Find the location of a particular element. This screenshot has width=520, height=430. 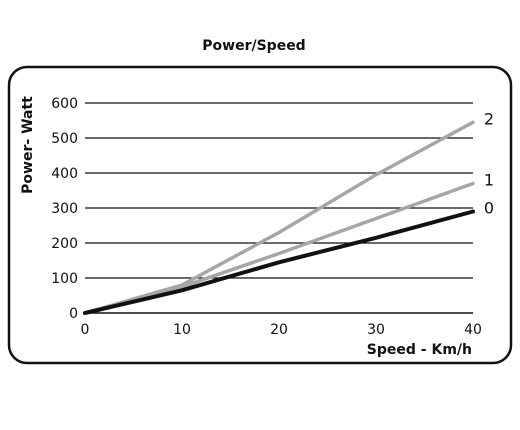

x-tick-label: 20 is located at coordinates (279, 330).